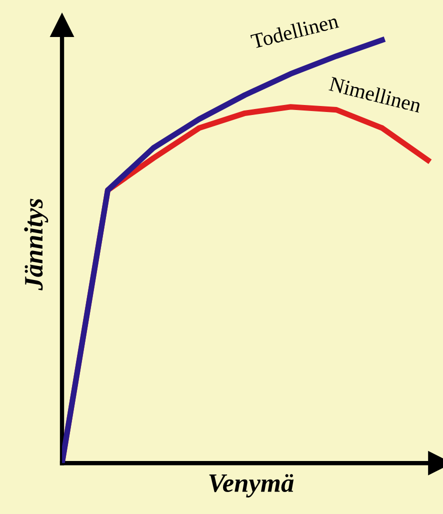 This screenshot has width=443, height=514. What do you see at coordinates (251, 486) in the screenshot?
I see `x-axis-title: Venymä` at bounding box center [251, 486].